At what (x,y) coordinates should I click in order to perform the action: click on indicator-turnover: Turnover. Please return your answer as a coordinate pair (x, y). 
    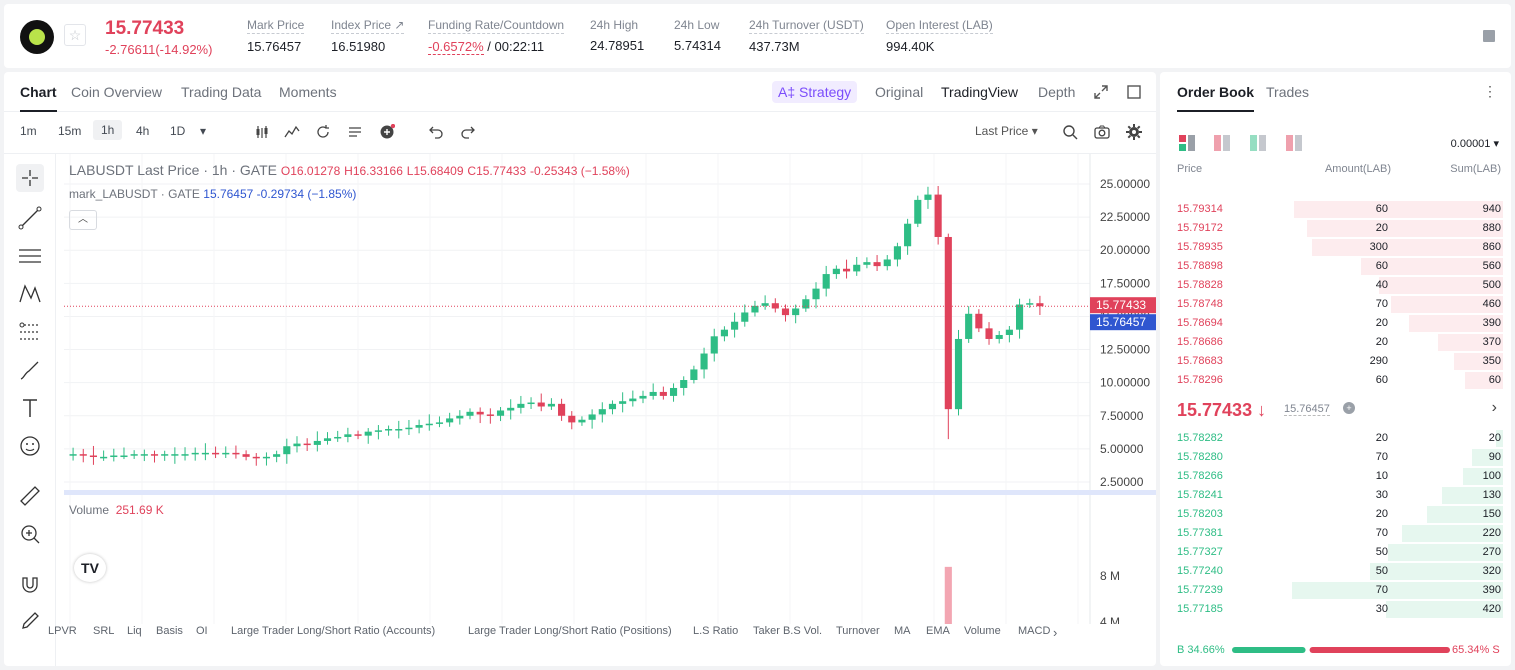
    Looking at the image, I should click on (858, 631).